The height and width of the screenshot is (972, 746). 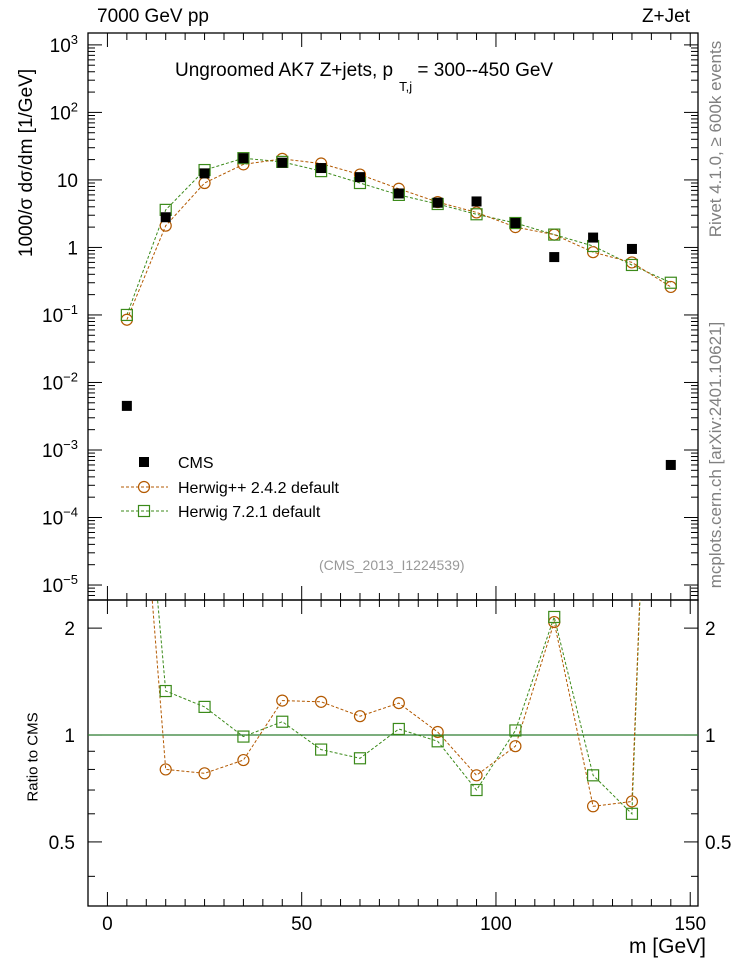 I want to click on y-tick-label: 10⁻², so click(x=60, y=381).